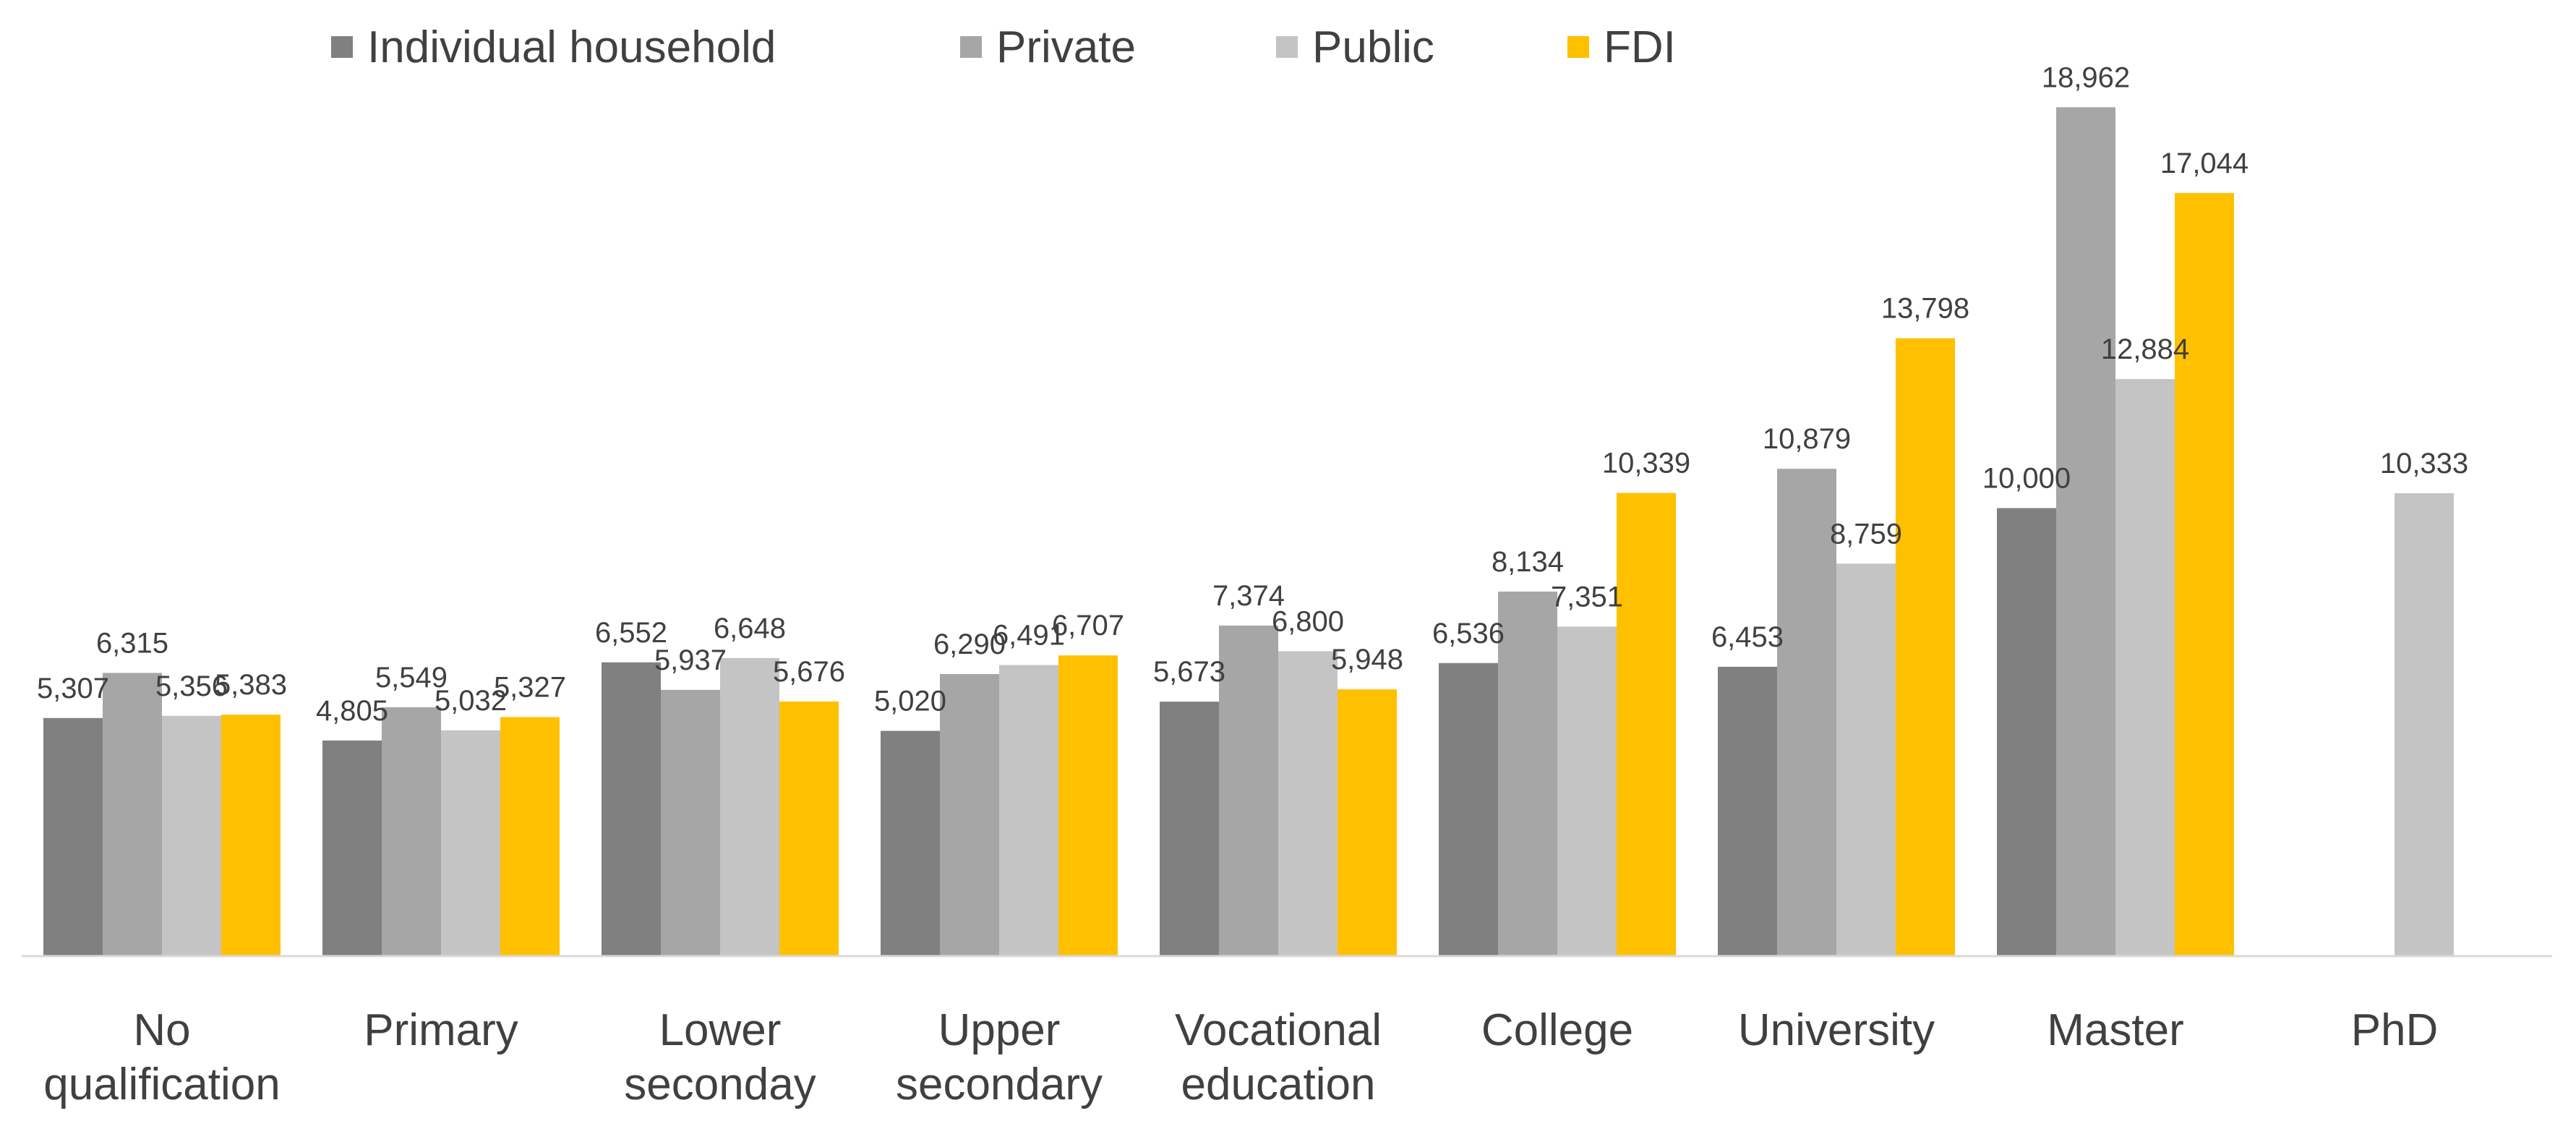 This screenshot has width=2576, height=1142. What do you see at coordinates (1000, 1057) in the screenshot?
I see `category-label-upper-secondary: Upper secondary` at bounding box center [1000, 1057].